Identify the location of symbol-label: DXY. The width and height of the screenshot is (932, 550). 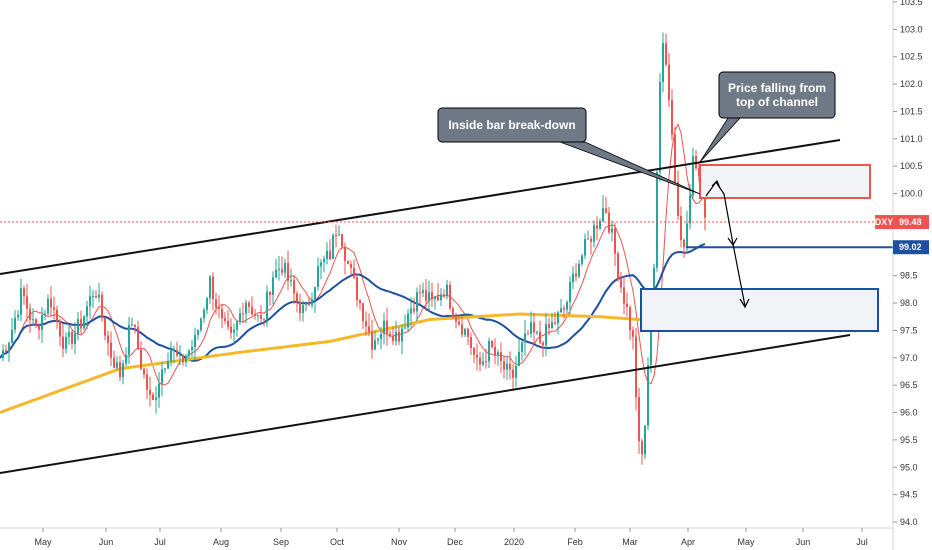
(884, 222).